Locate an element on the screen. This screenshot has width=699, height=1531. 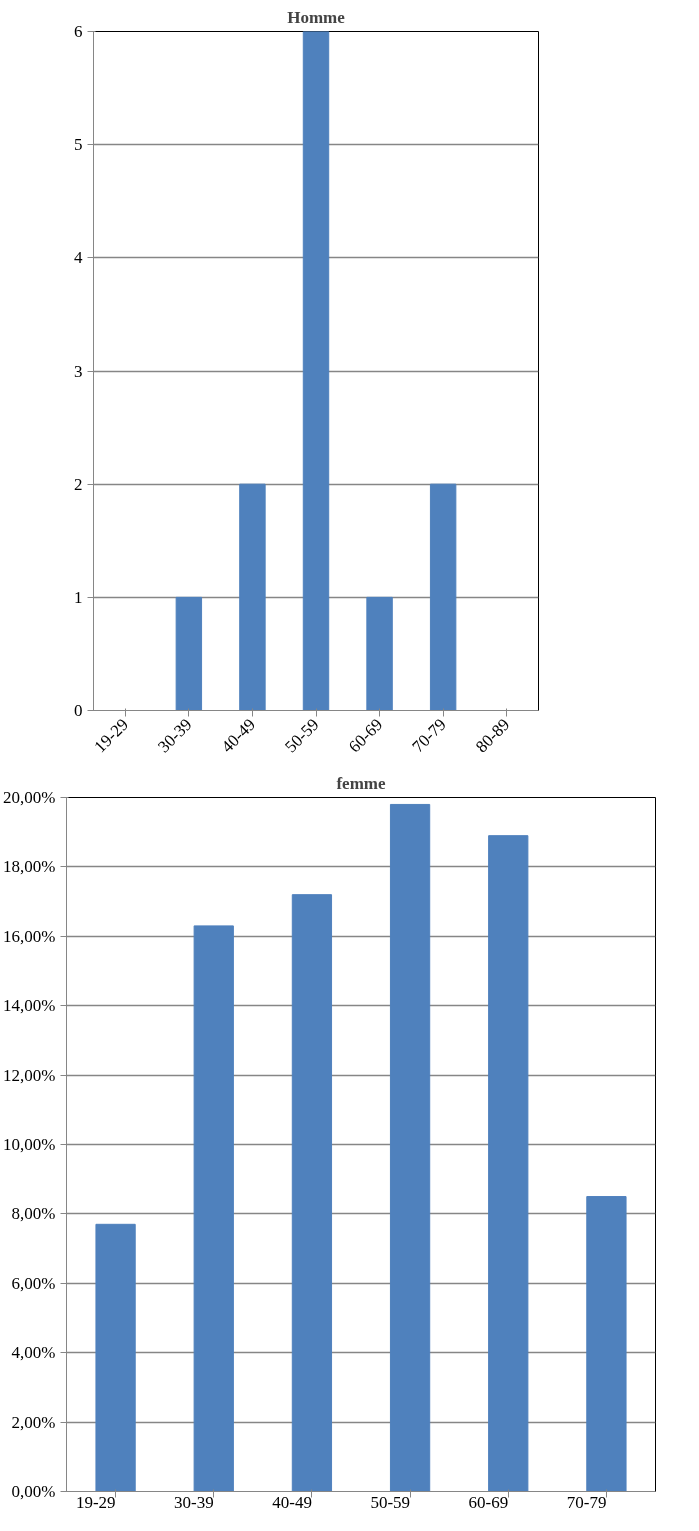
x-tick-label: 60-69 is located at coordinates (488, 1502).